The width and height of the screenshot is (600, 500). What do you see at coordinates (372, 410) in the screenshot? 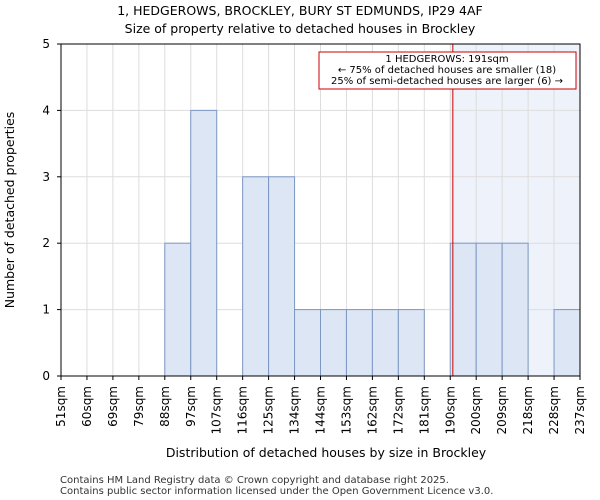
I see `x-tick-label: 162sqm` at bounding box center [372, 410].